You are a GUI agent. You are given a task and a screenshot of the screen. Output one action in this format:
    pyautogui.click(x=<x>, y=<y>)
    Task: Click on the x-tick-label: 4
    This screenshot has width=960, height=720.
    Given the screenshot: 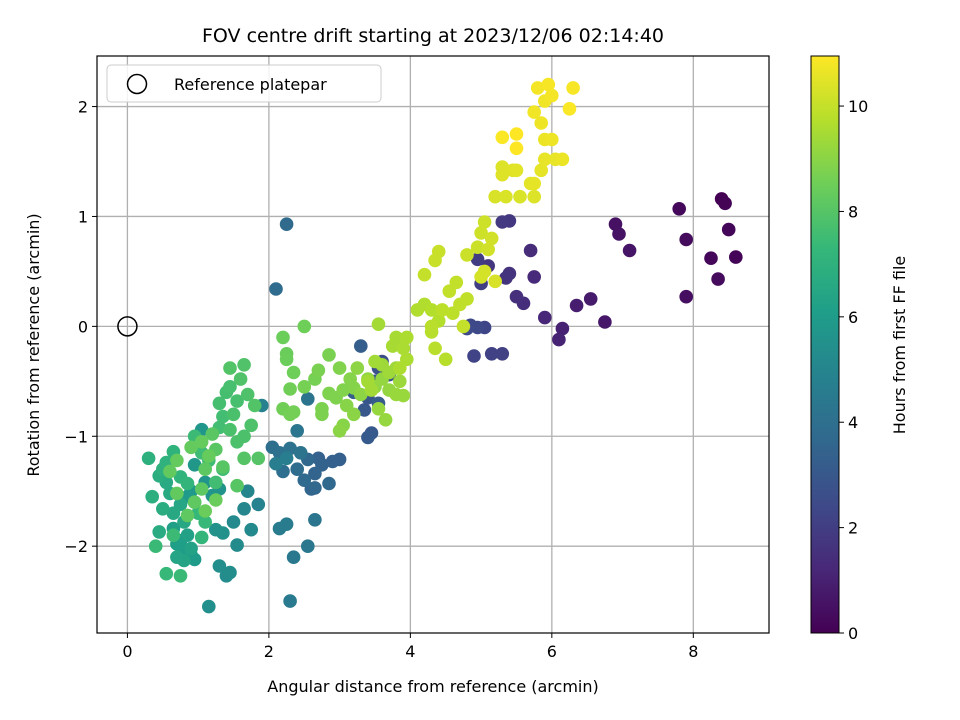 What is the action you would take?
    pyautogui.click(x=410, y=651)
    